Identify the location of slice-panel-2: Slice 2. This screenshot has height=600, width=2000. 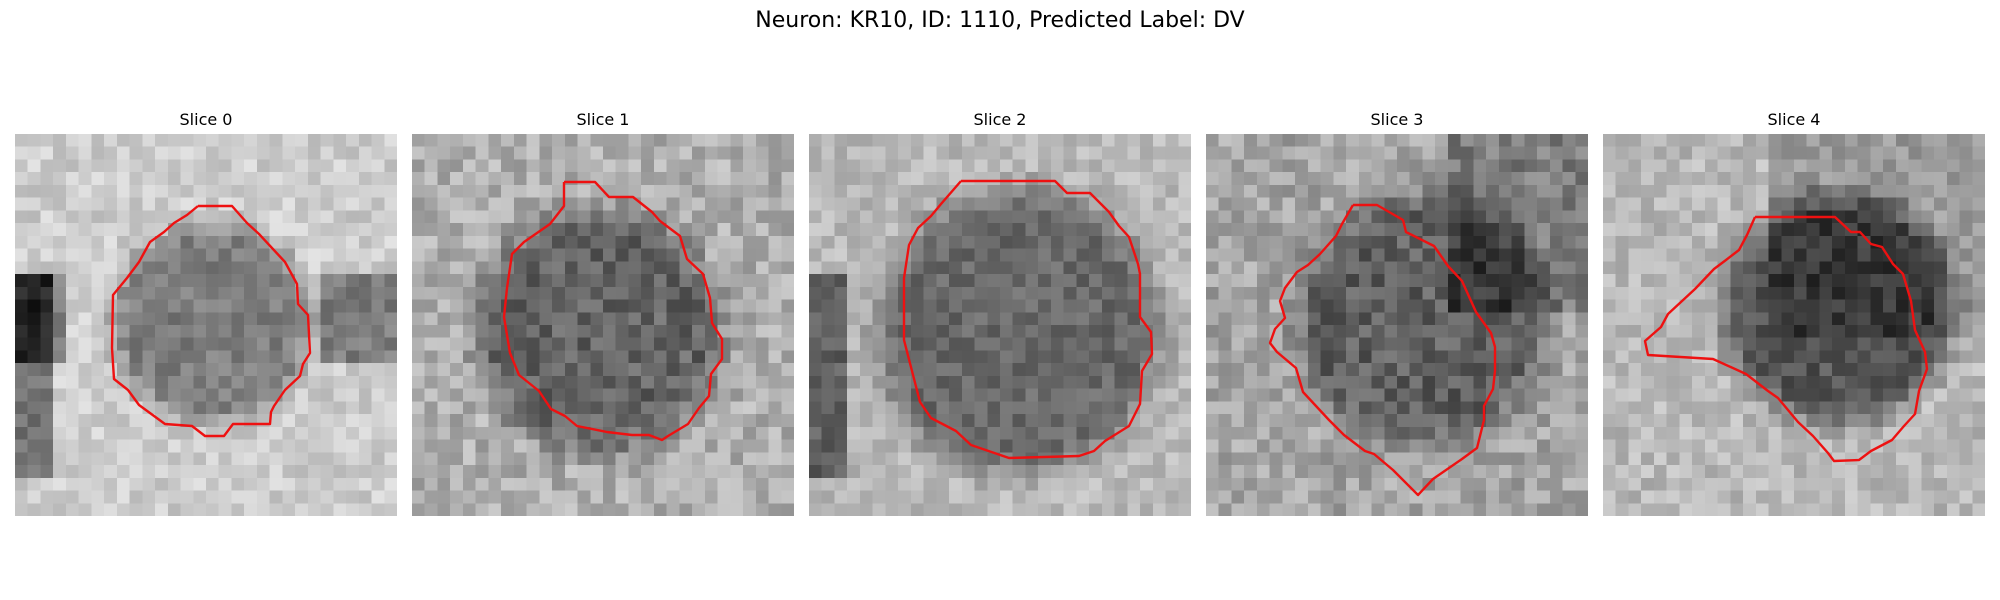
(1000, 313).